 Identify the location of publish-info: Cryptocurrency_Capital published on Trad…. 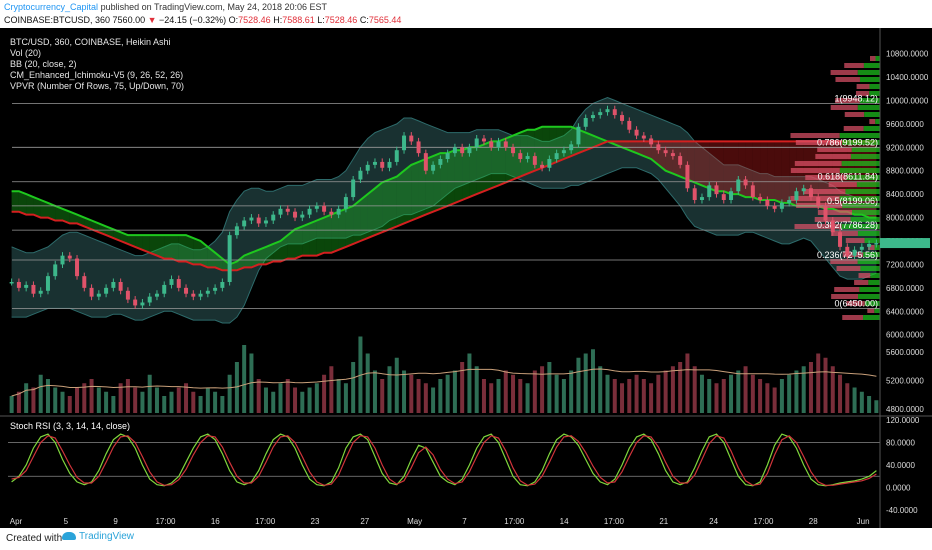
(165, 8).